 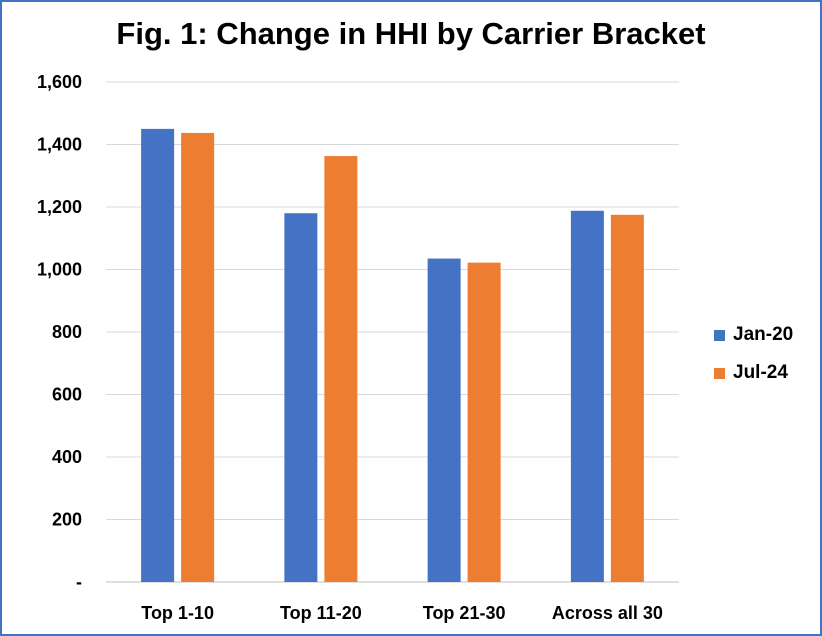 What do you see at coordinates (67, 457) in the screenshot?
I see `y-tick-label: 400` at bounding box center [67, 457].